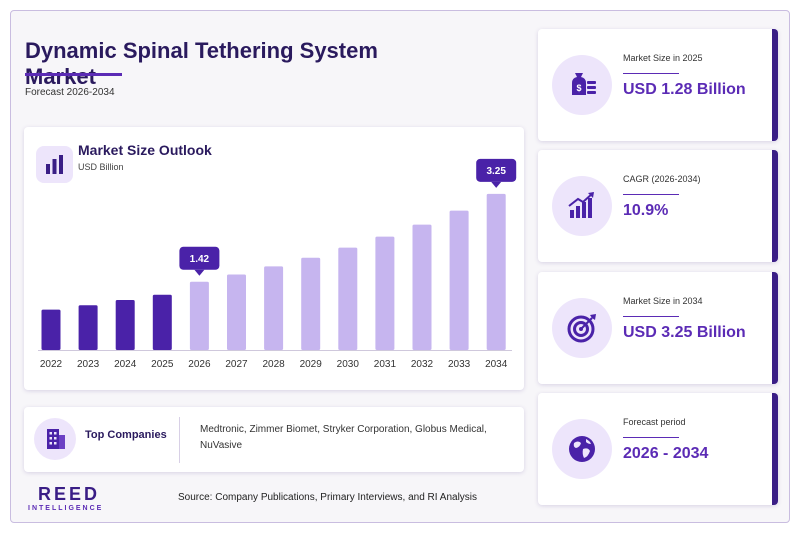 This screenshot has height=533, width=800. Describe the element at coordinates (348, 298) in the screenshot. I see `bar-2030` at that location.